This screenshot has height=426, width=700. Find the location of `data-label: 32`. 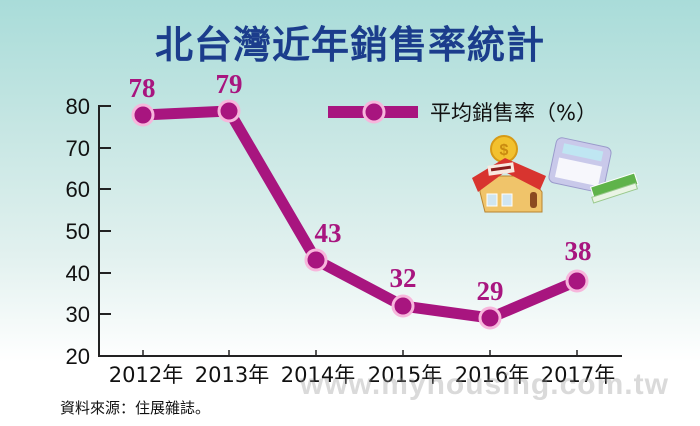

data-label: 32 is located at coordinates (403, 278).